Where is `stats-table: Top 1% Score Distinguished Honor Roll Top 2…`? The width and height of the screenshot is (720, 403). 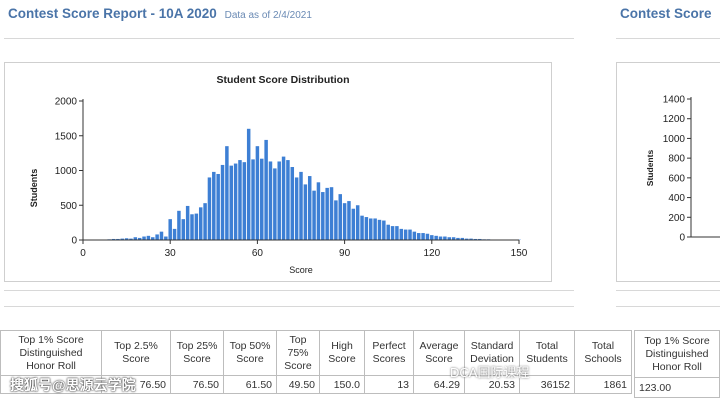
stats-table: Top 1% Score Distinguished Honor Roll Top 2… is located at coordinates (316, 362).